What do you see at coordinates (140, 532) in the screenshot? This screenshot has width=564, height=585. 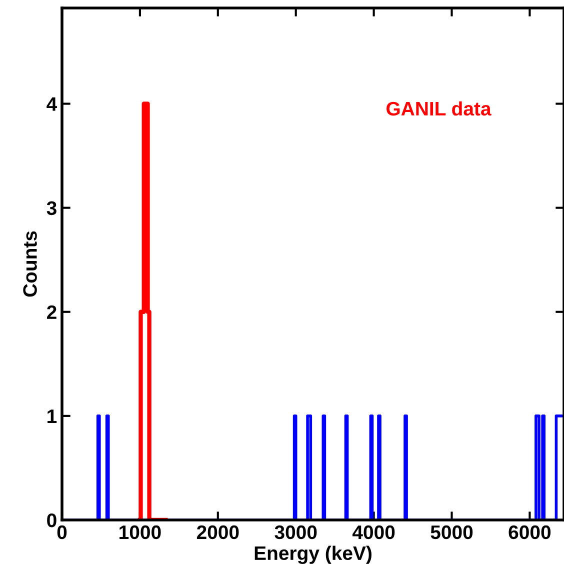 I see `x-tick-label: 1000` at bounding box center [140, 532].